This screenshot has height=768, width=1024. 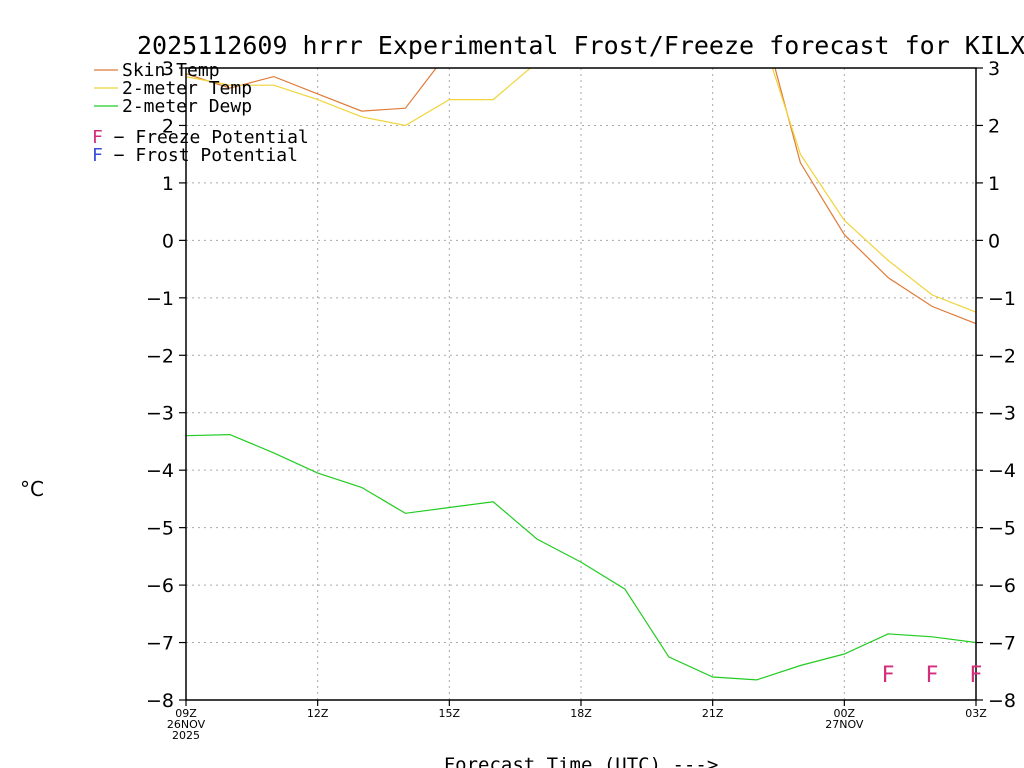 I want to click on y-tick-label-right: −3, so click(x=1002, y=414).